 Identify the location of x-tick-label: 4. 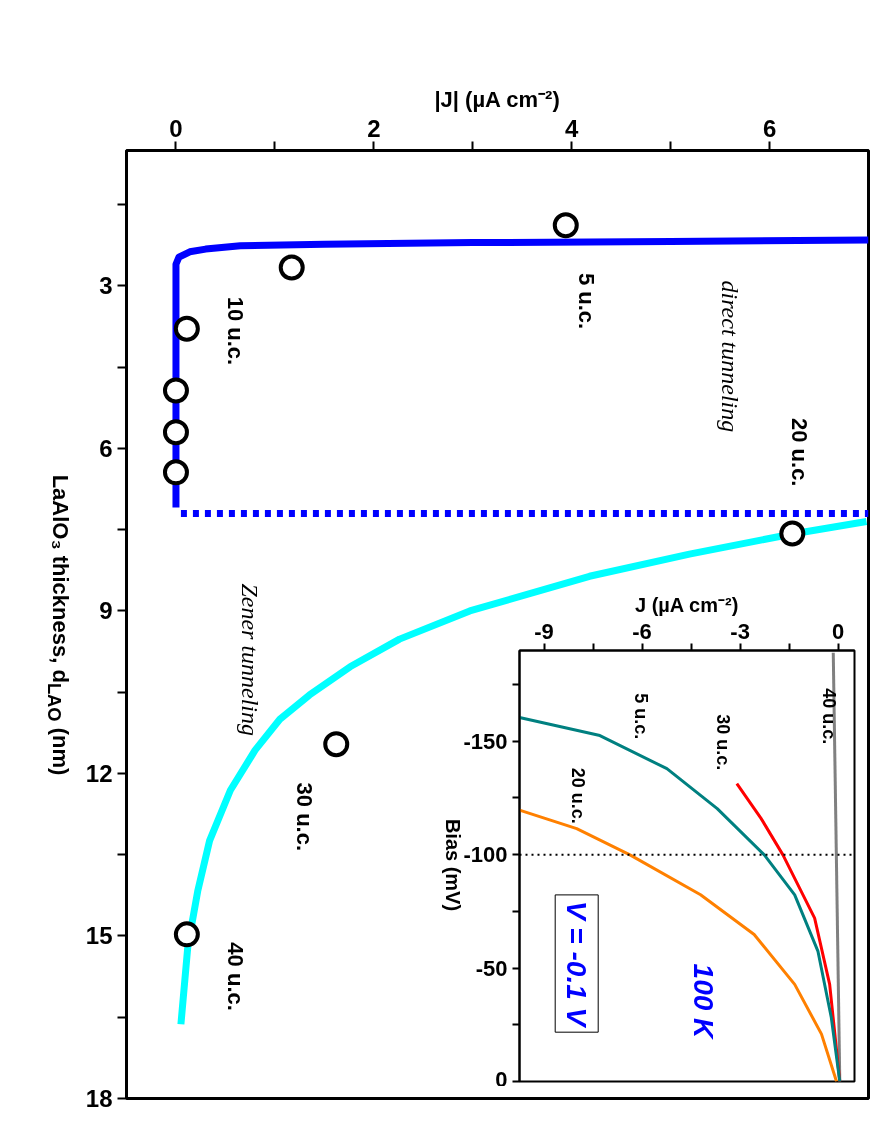
(572, 128).